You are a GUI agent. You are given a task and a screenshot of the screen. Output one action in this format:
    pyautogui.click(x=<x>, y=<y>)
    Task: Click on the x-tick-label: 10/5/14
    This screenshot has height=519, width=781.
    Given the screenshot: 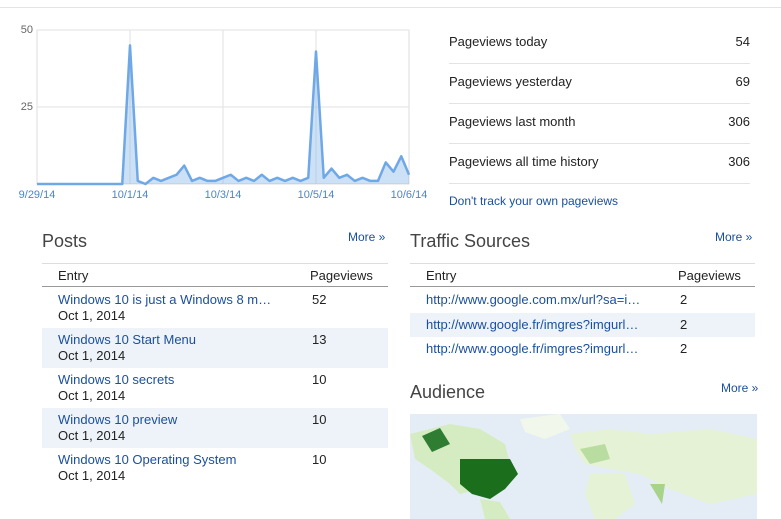 What is the action you would take?
    pyautogui.click(x=316, y=195)
    